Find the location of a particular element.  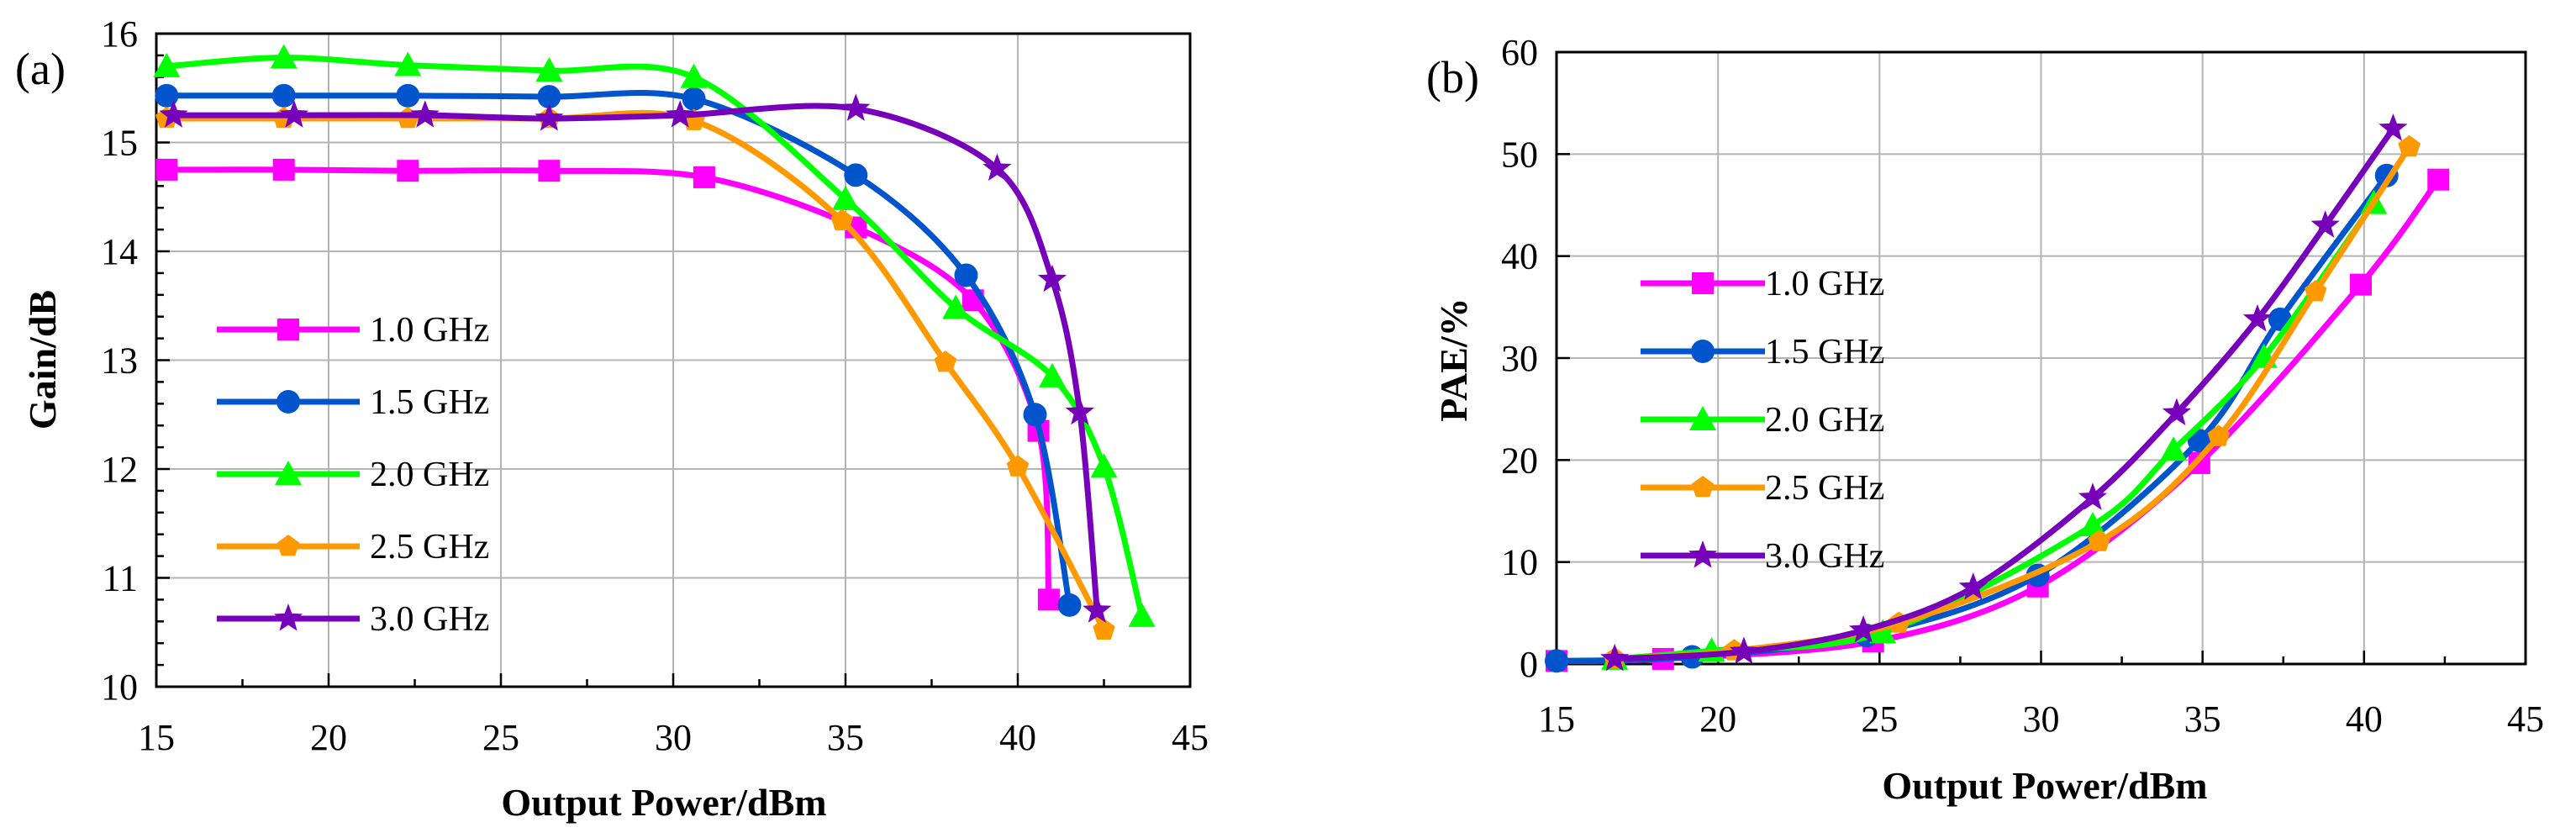

y-tick-label: 15 is located at coordinates (119, 143).